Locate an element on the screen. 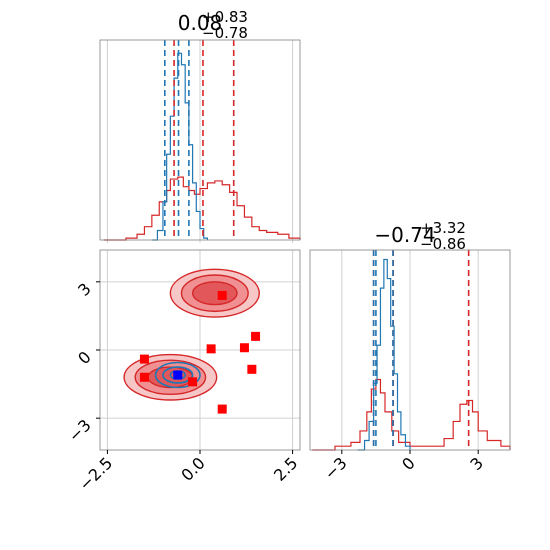 This screenshot has height=550, width=550. p1-blue-histogram is located at coordinates (180, 146).